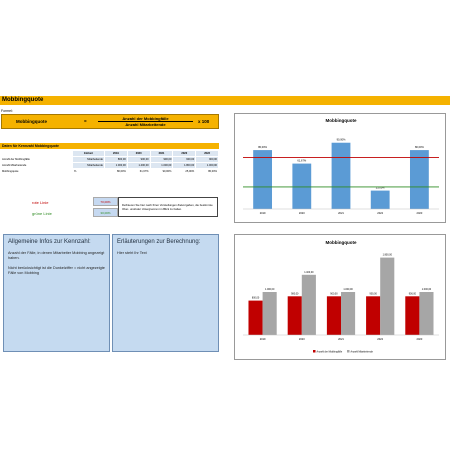 This screenshot has height=450, width=450. I want to click on green-line-label: grüne Linie, so click(42, 213).